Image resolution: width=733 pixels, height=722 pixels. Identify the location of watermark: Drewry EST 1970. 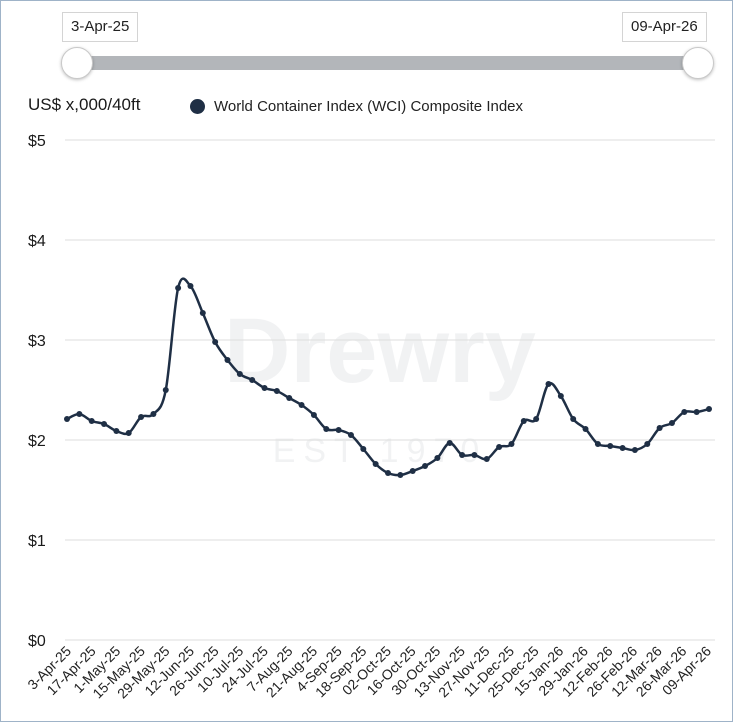
(380, 385).